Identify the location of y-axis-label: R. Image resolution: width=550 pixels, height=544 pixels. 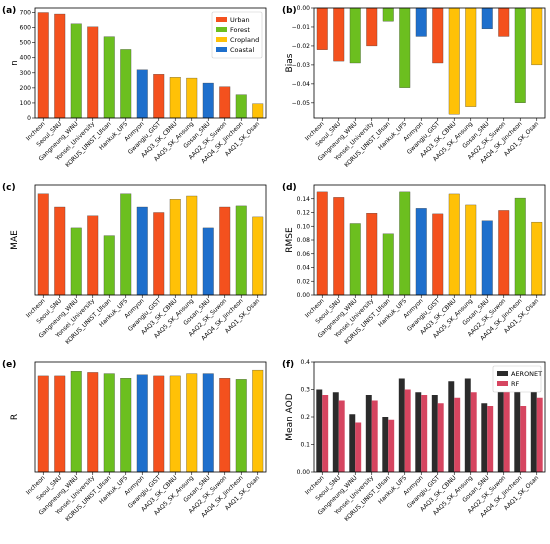
(15, 417).